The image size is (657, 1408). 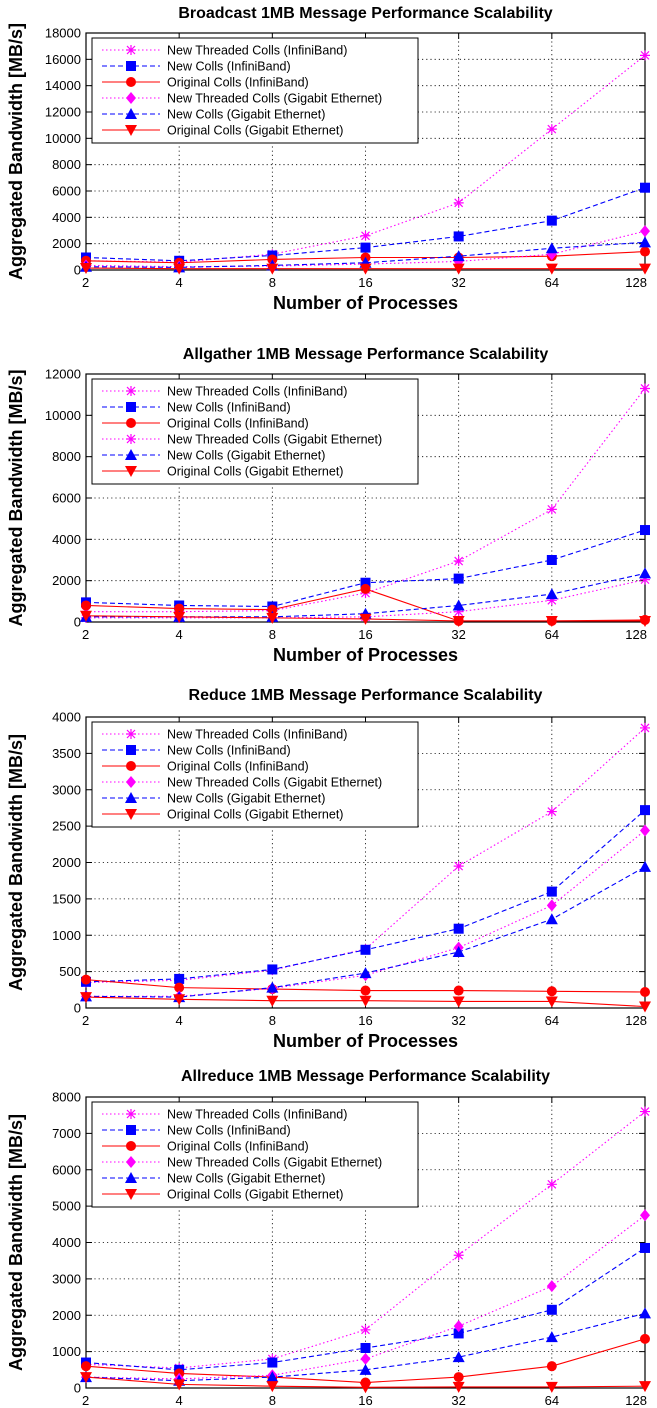 I want to click on y-tick-label: 16000, so click(x=63, y=59).